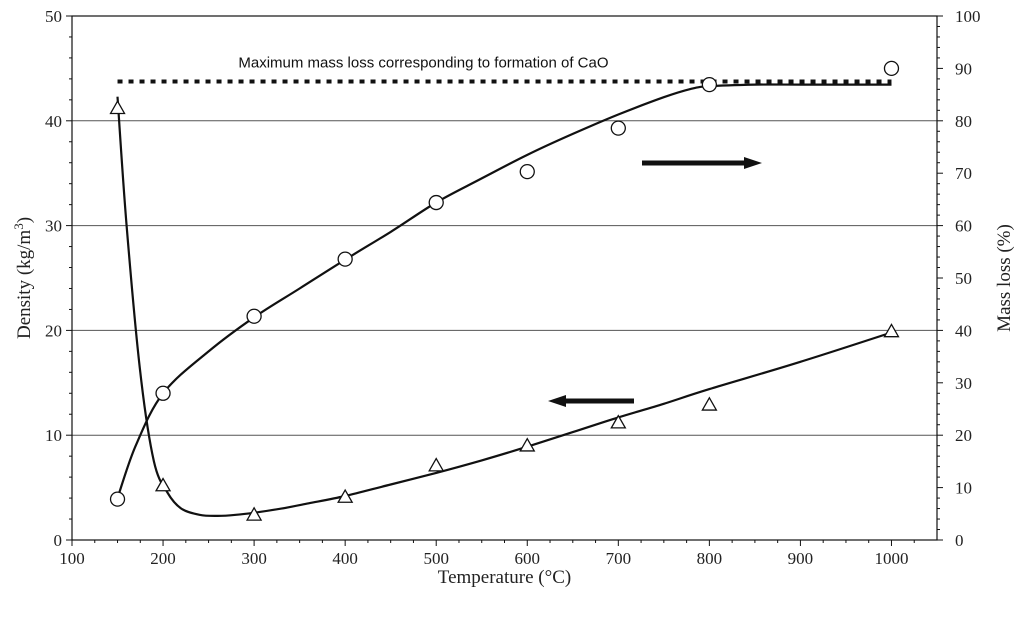  Describe the element at coordinates (963, 278) in the screenshot. I see `y-right-tick-label: 50` at that location.